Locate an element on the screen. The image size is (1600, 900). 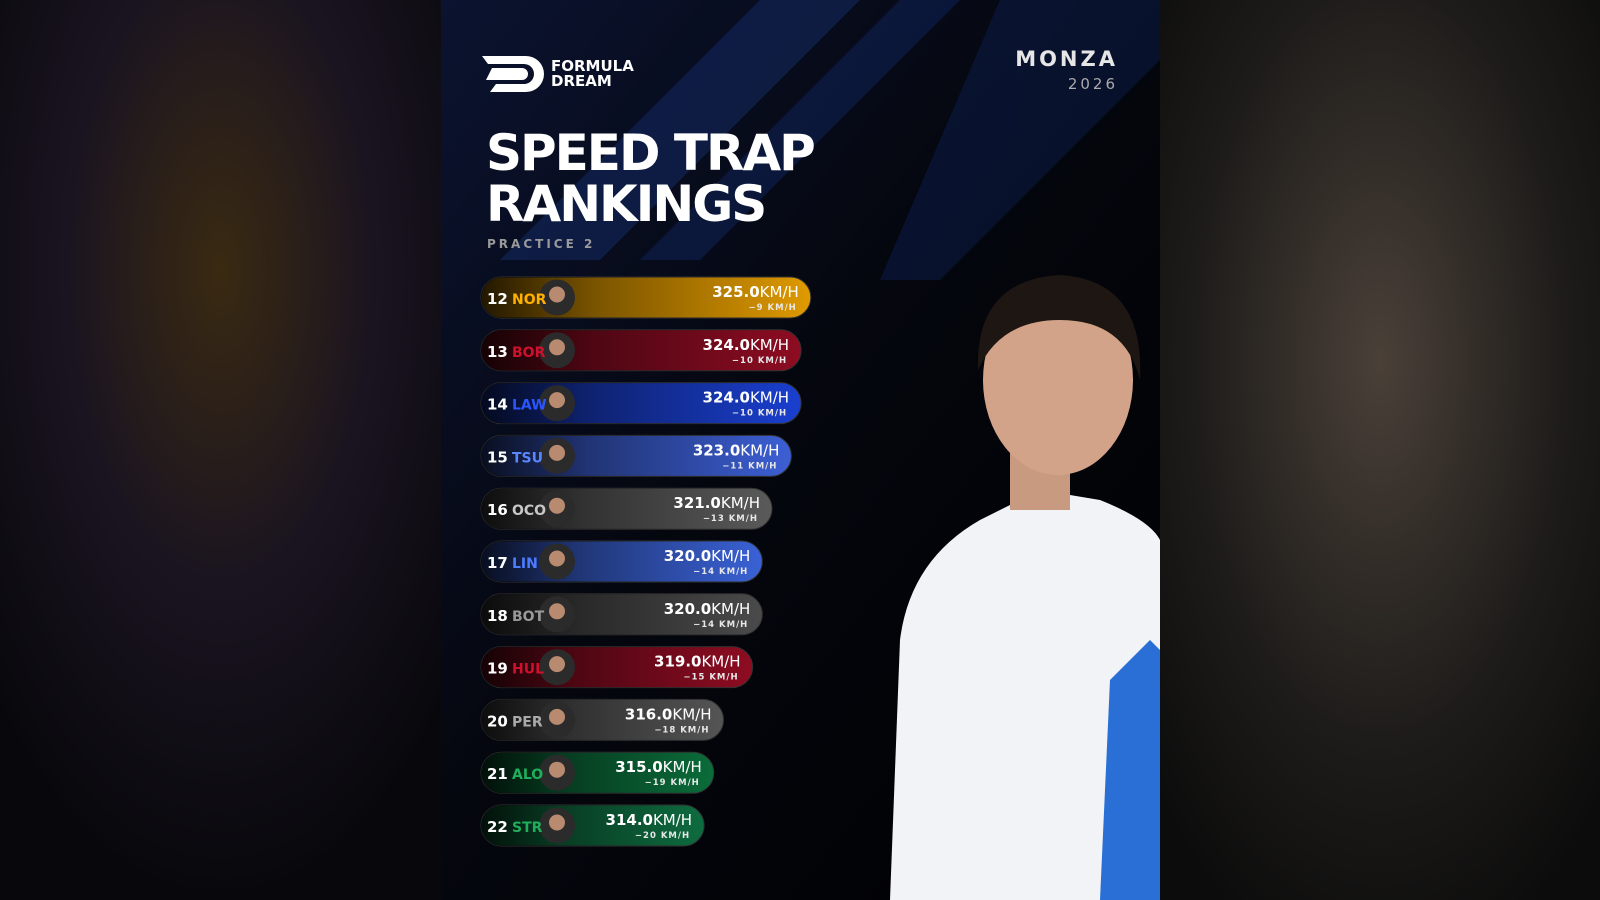
speed-value: 316.0 is located at coordinates (648, 714).